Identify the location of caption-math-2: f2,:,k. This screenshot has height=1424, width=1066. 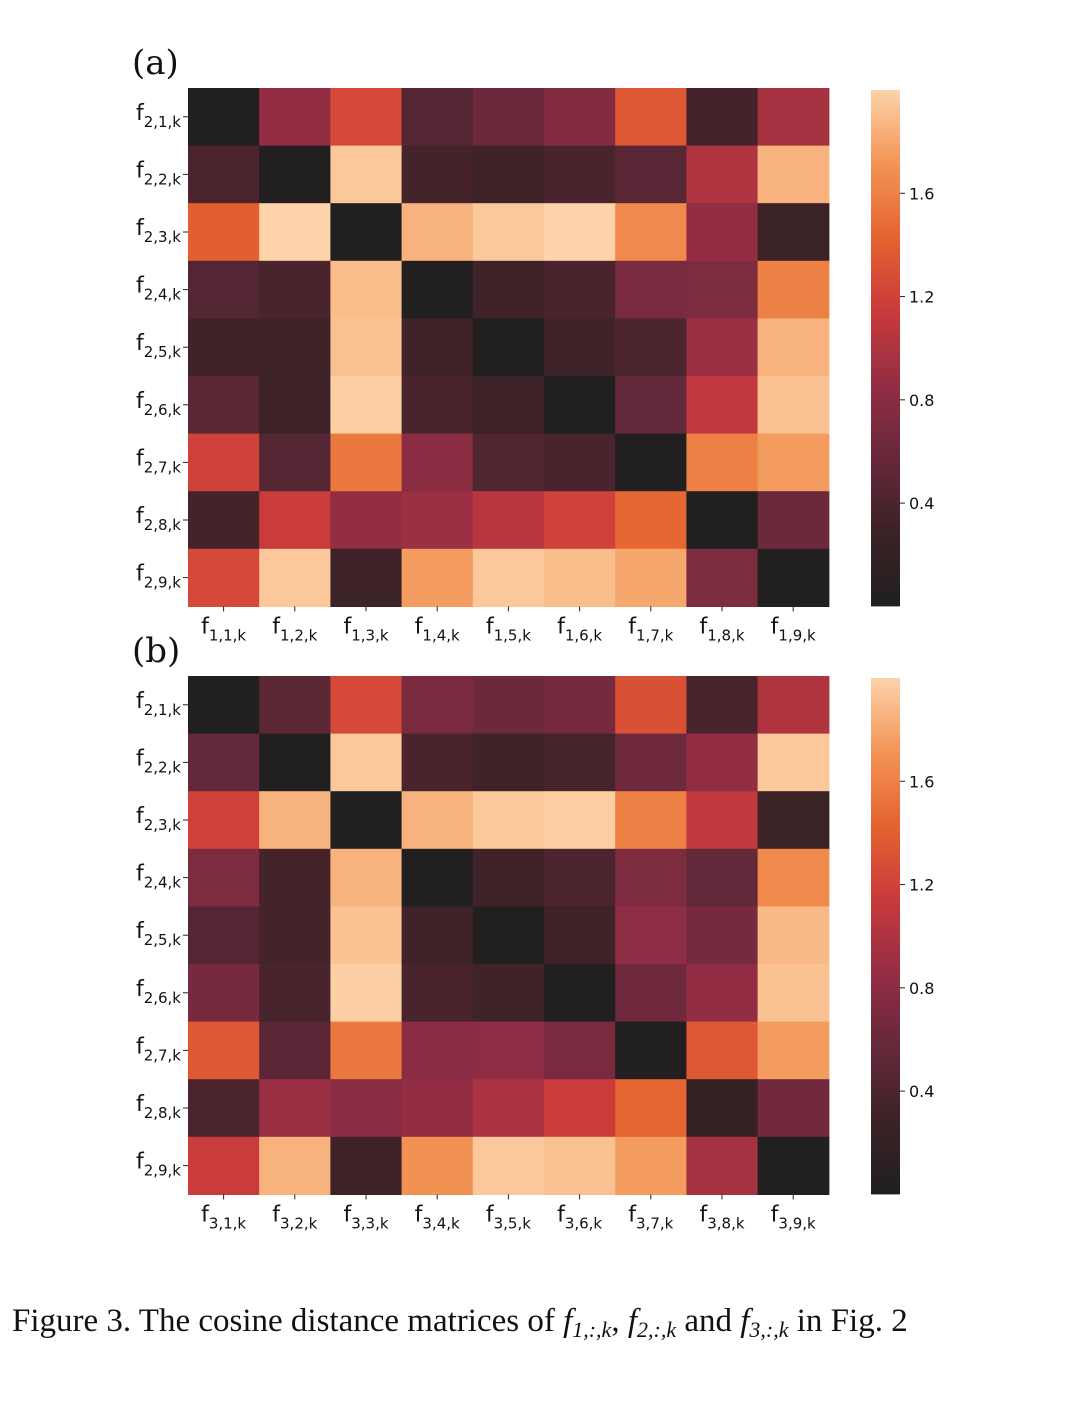
(652, 1322).